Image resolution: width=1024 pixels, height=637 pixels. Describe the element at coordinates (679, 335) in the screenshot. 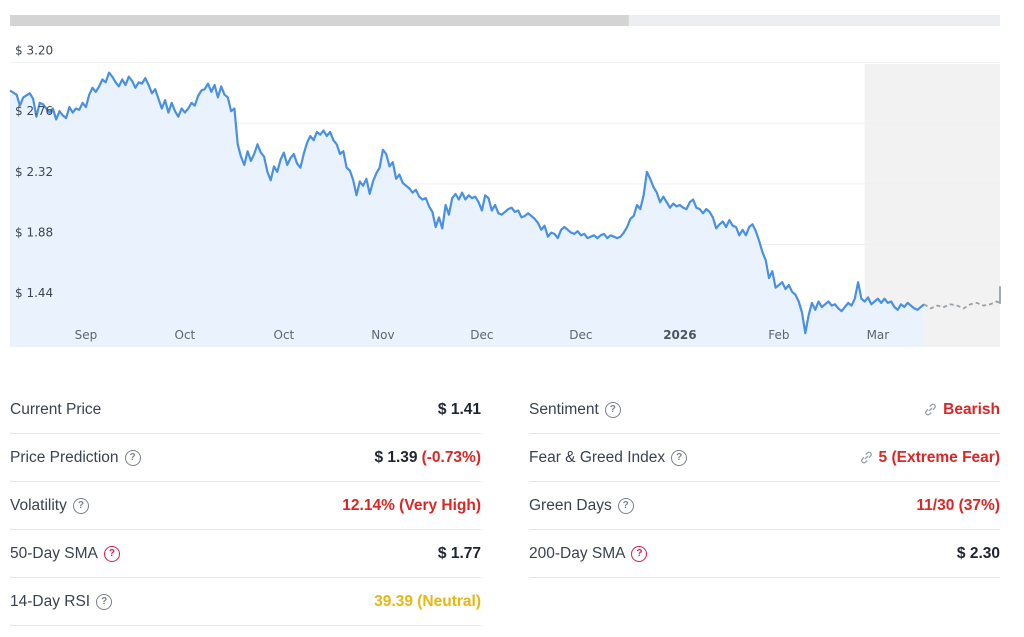

I see `x-tick-label: 2026` at that location.